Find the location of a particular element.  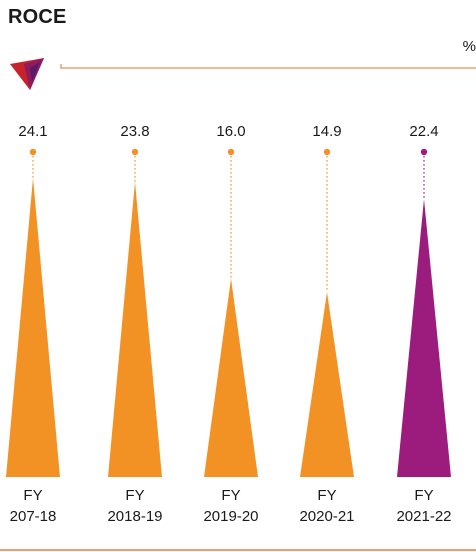

value-label: 14.9 is located at coordinates (326, 131).